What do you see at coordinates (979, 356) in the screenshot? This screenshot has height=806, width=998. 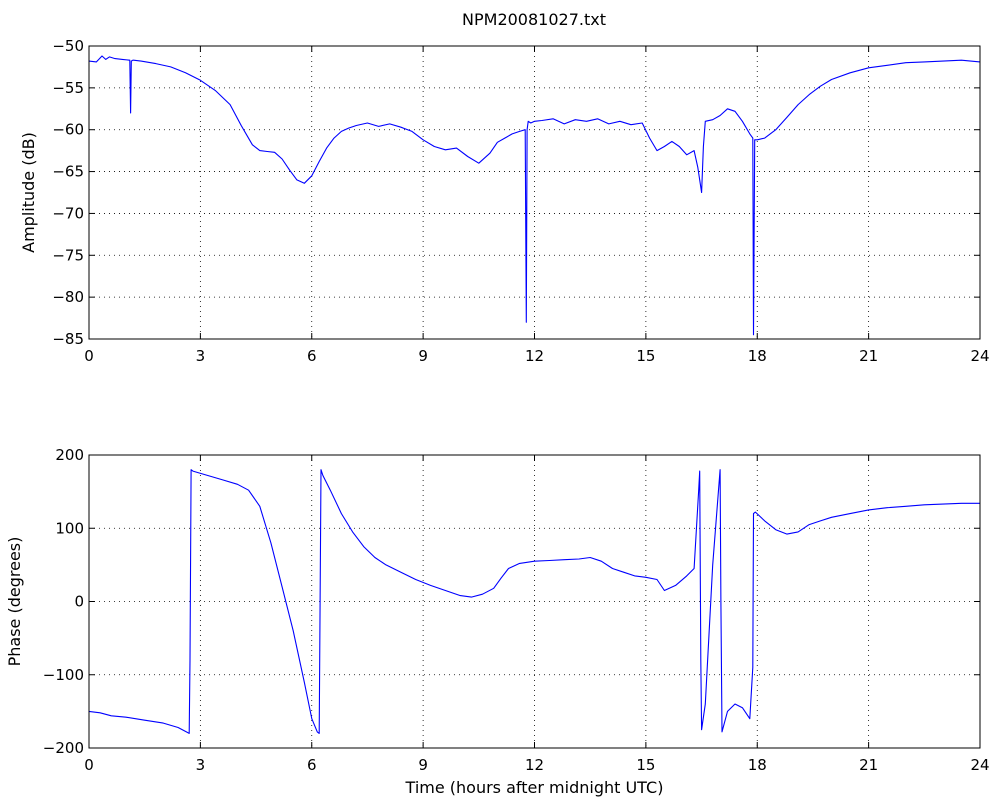 I see `amplitude-x-tick-label: 24` at bounding box center [979, 356].